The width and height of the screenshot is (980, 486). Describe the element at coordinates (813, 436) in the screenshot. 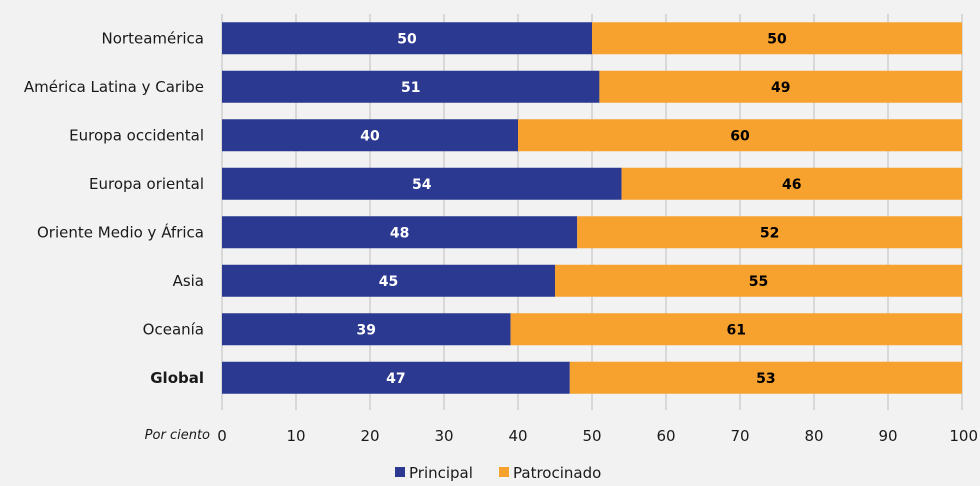

I see `x-tick-label: 80` at that location.